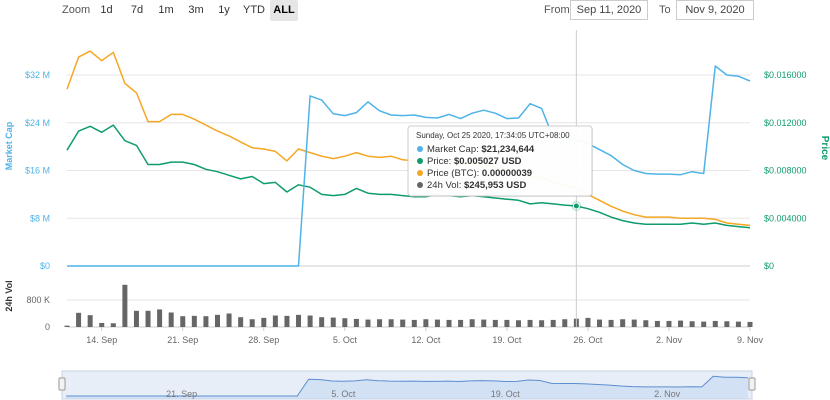 Image resolution: width=830 pixels, height=400 pixels. What do you see at coordinates (181, 394) in the screenshot?
I see `navigator-tick-label: 21. Sep` at bounding box center [181, 394].